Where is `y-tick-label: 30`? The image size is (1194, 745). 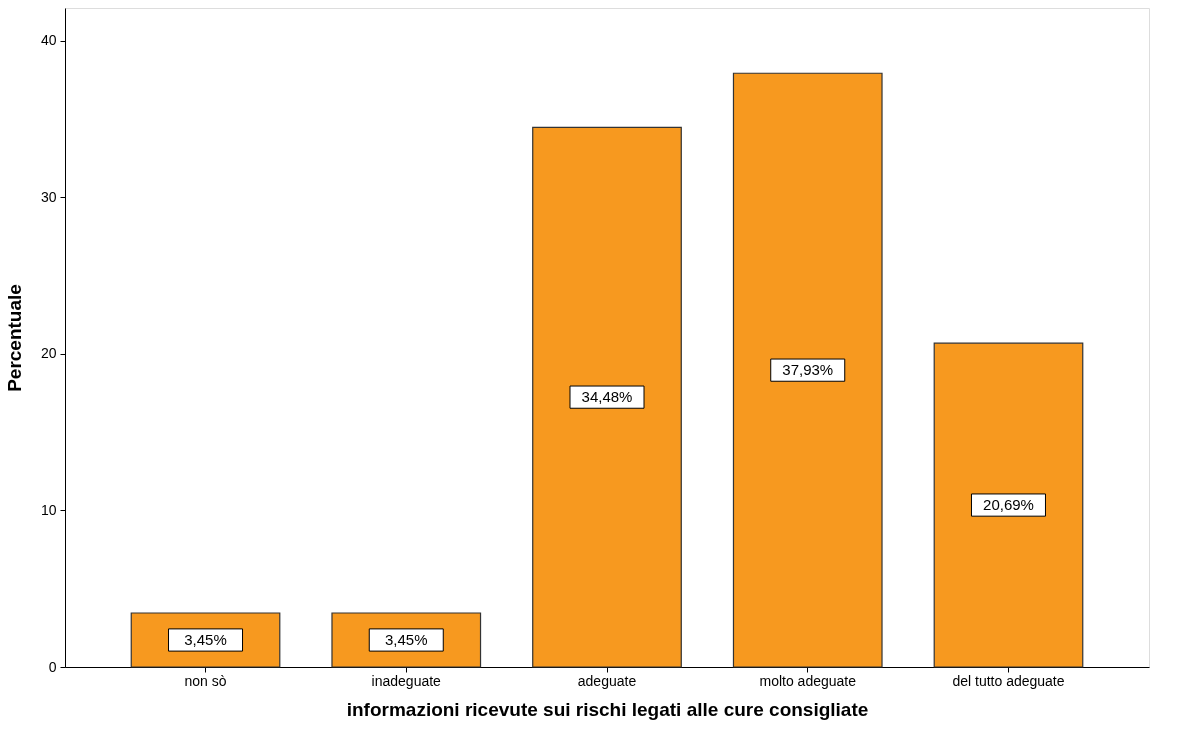
y-tick-label: 30 is located at coordinates (48, 196).